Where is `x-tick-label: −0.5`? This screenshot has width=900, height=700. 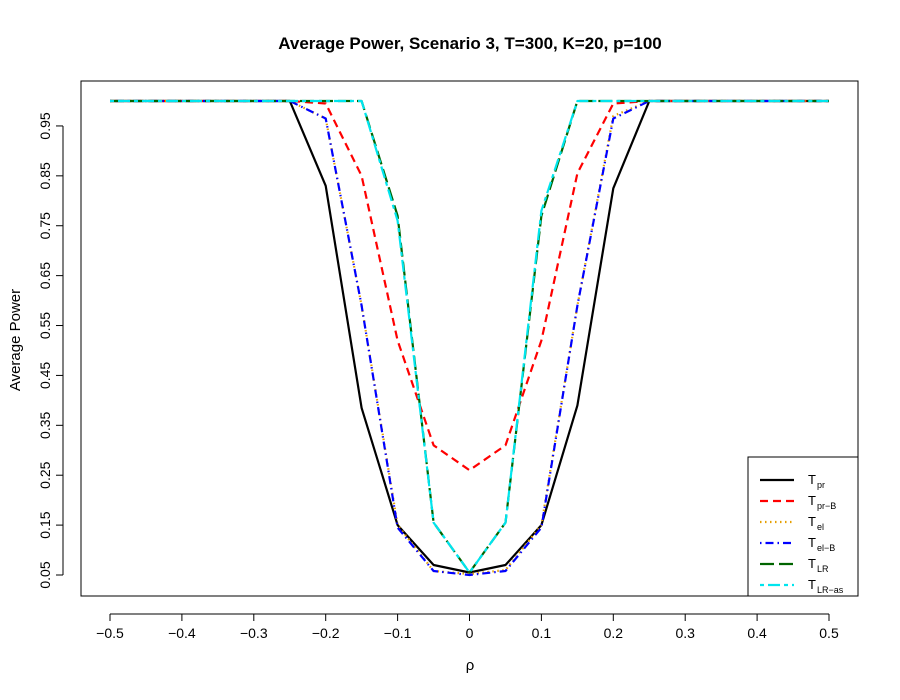
x-tick-label: −0.5 is located at coordinates (110, 633).